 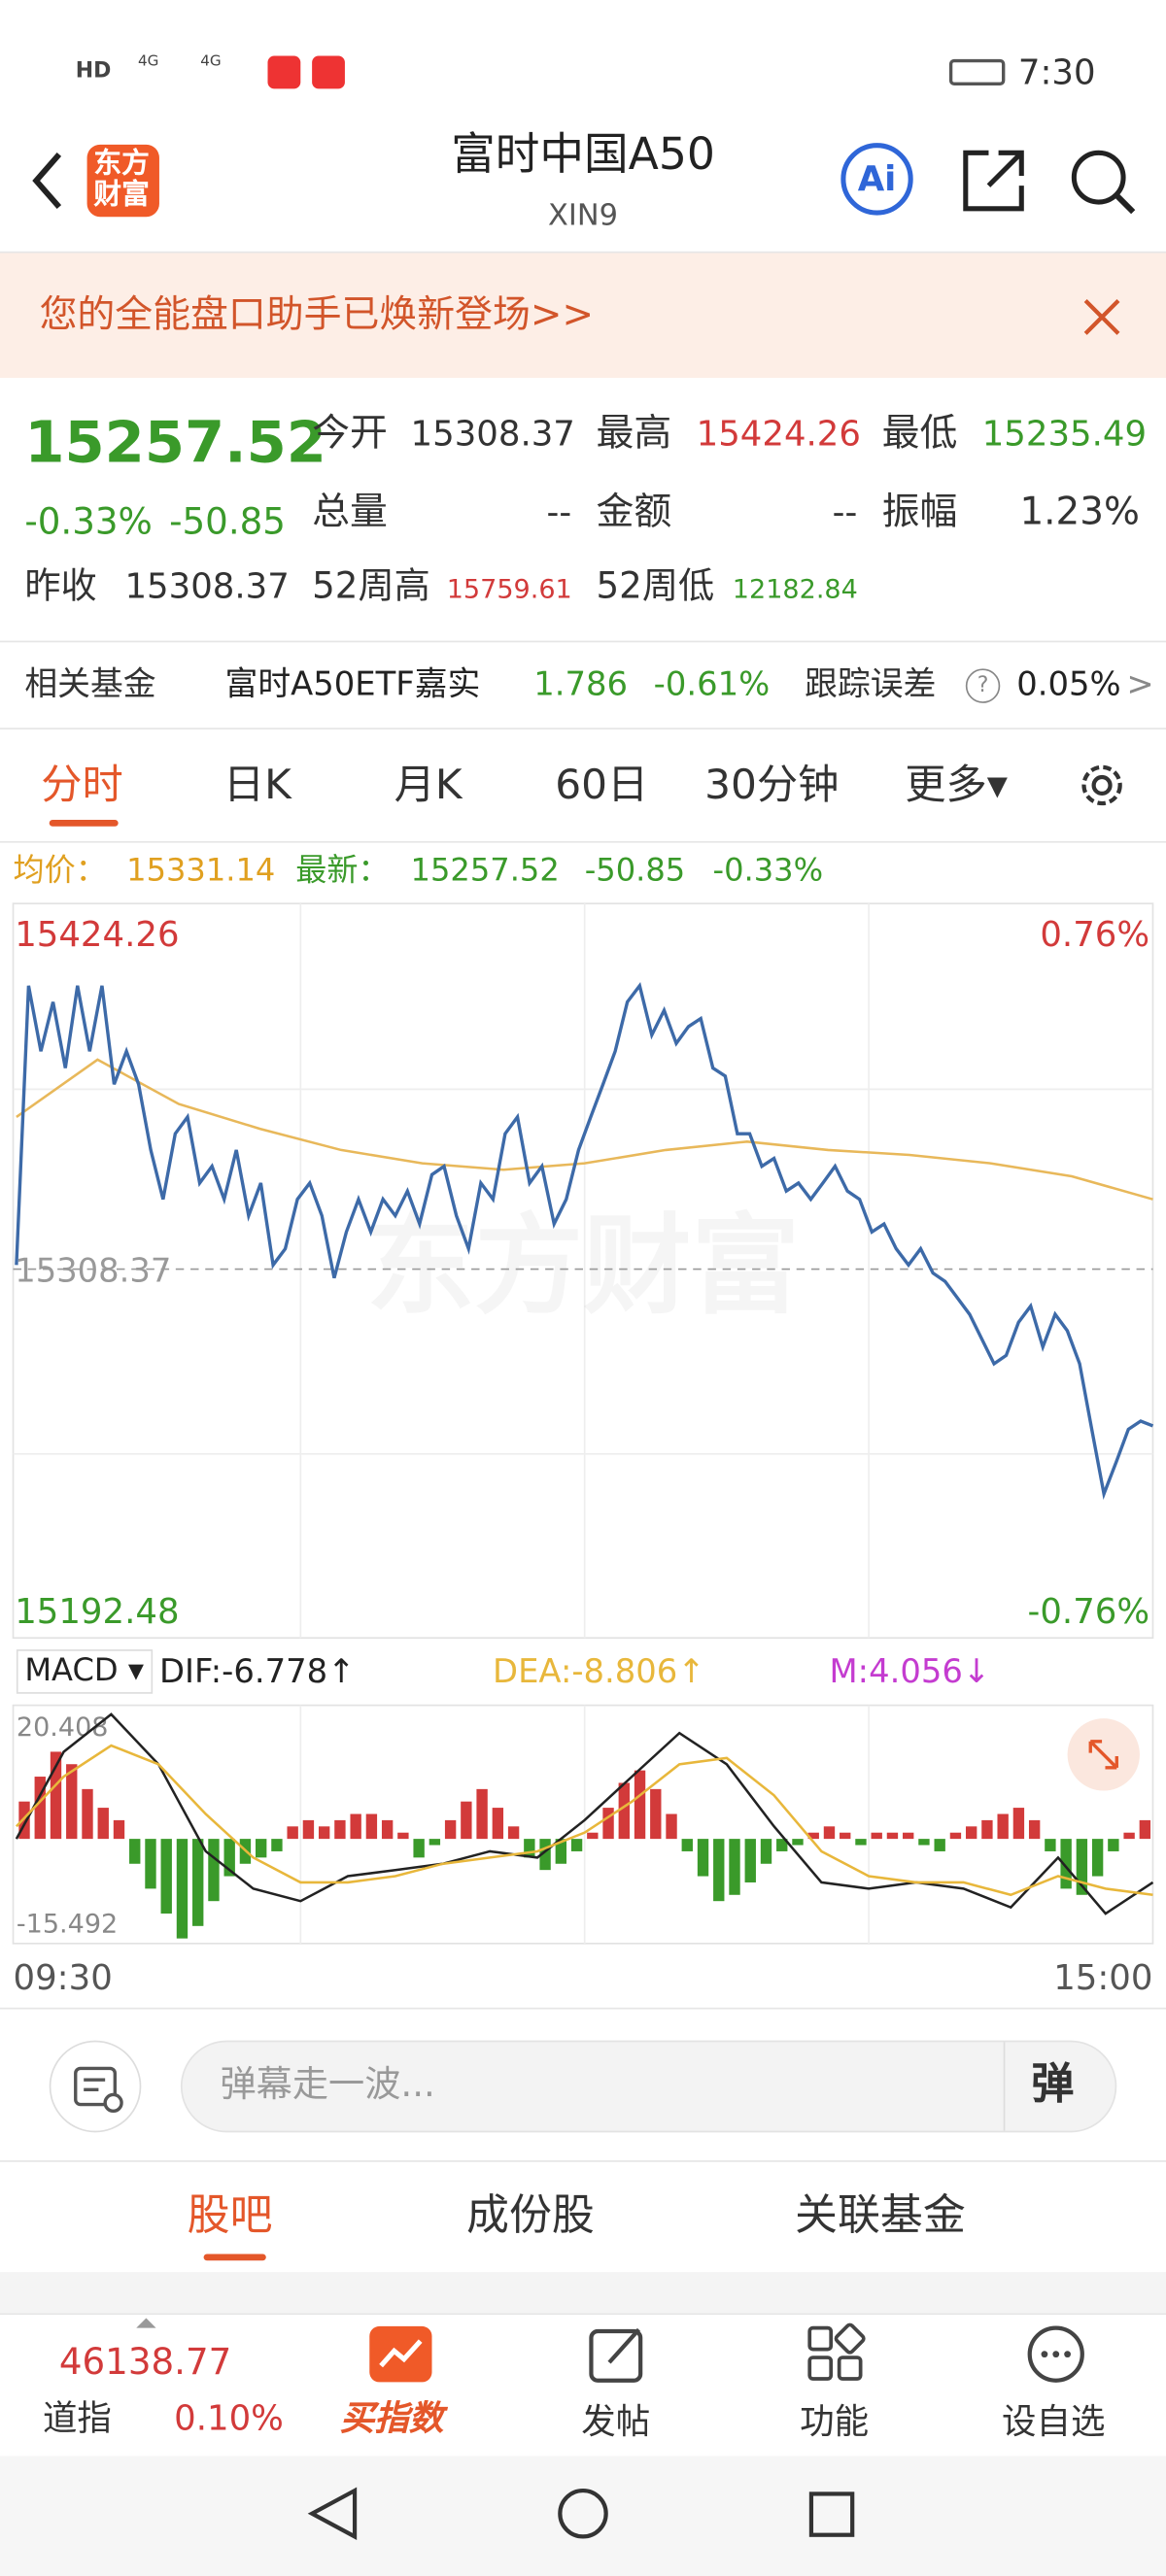 What do you see at coordinates (121, 196) in the screenshot?
I see `logo-text: 财富` at bounding box center [121, 196].